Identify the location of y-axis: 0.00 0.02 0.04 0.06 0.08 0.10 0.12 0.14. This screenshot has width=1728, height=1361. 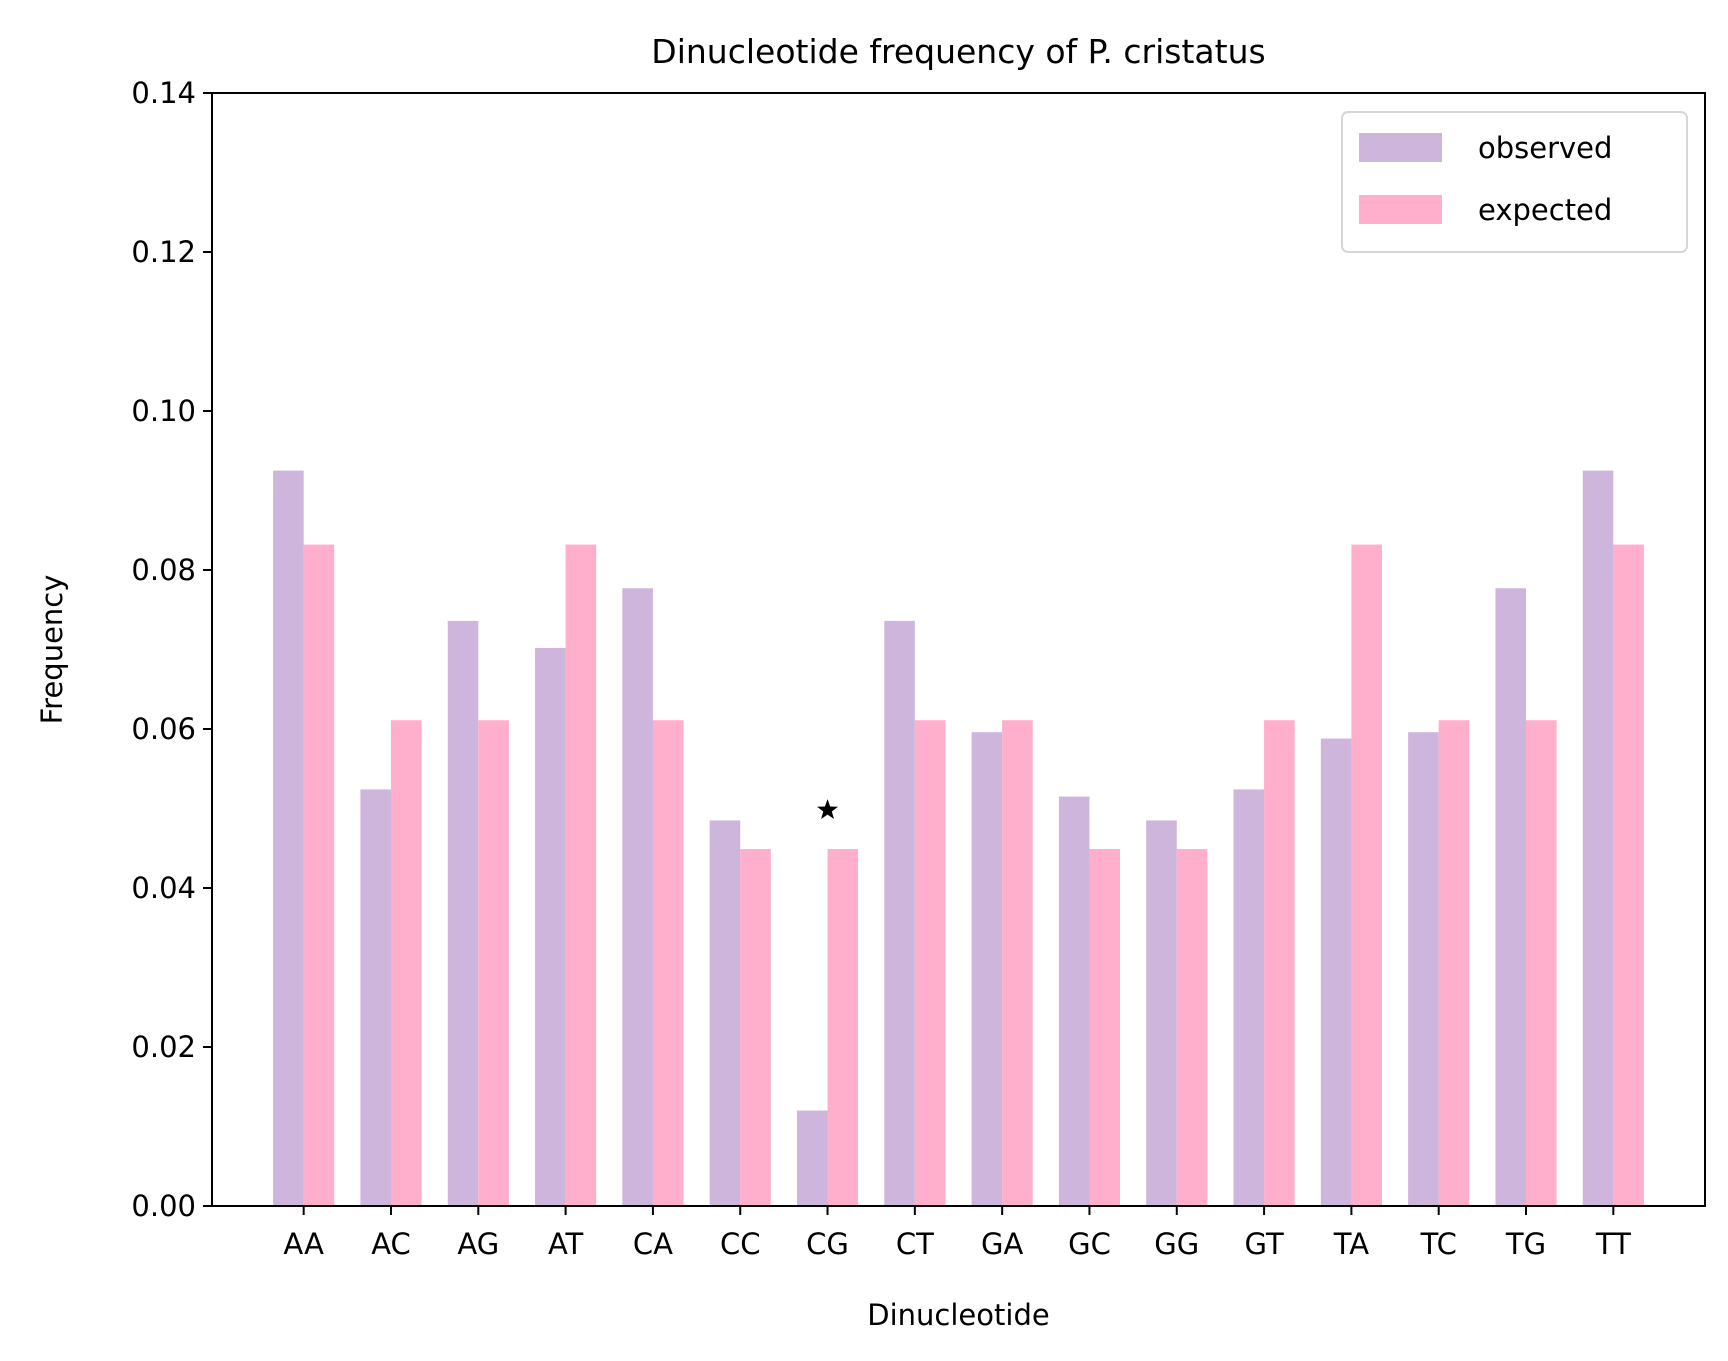
(171, 649).